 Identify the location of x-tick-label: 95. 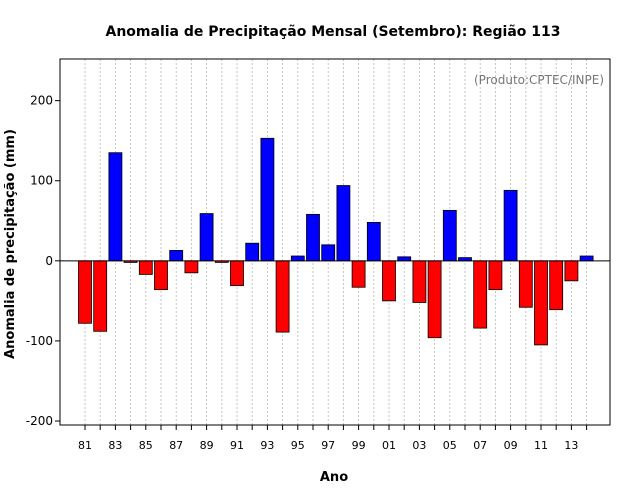
(298, 445).